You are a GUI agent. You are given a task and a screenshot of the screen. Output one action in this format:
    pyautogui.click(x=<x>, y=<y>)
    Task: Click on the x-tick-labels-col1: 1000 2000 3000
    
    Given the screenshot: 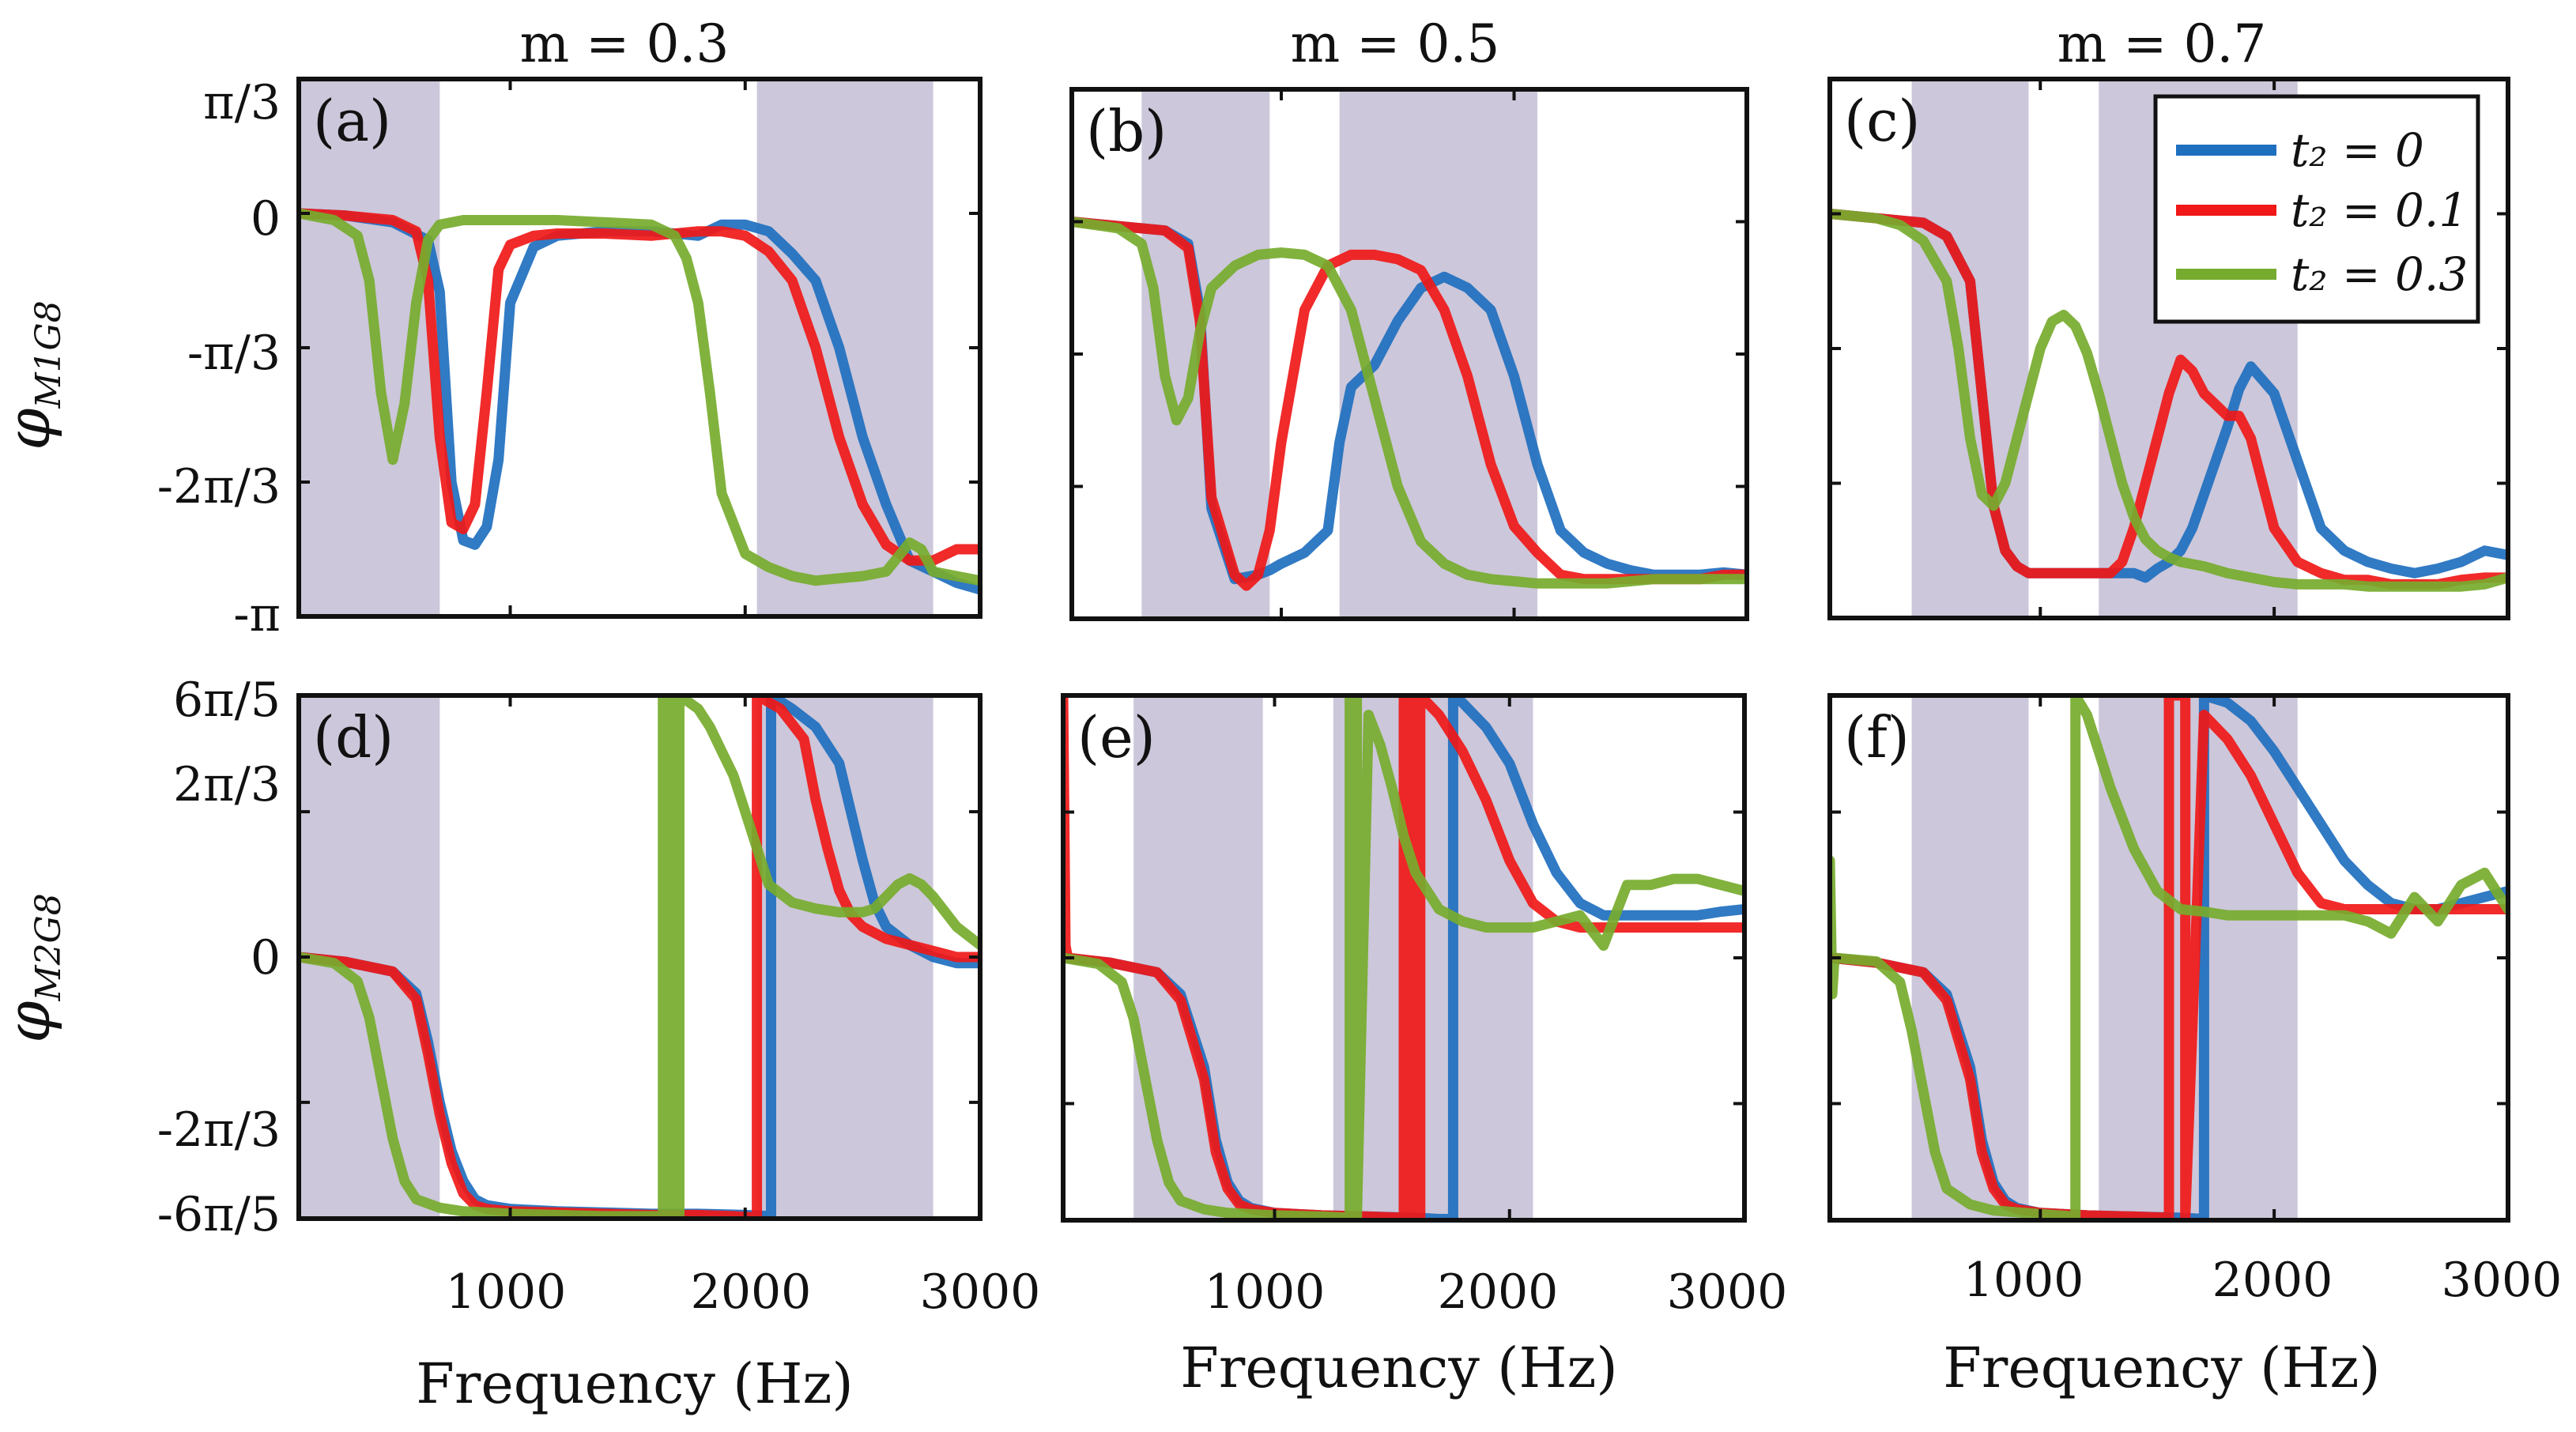 What is the action you would take?
    pyautogui.click(x=743, y=1292)
    